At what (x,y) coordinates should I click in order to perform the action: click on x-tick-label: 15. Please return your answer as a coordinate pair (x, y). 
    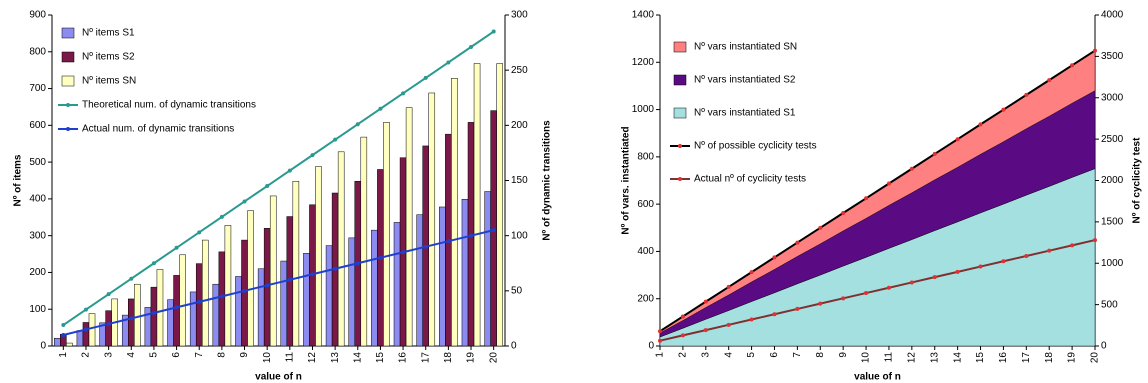
    Looking at the image, I should click on (380, 358).